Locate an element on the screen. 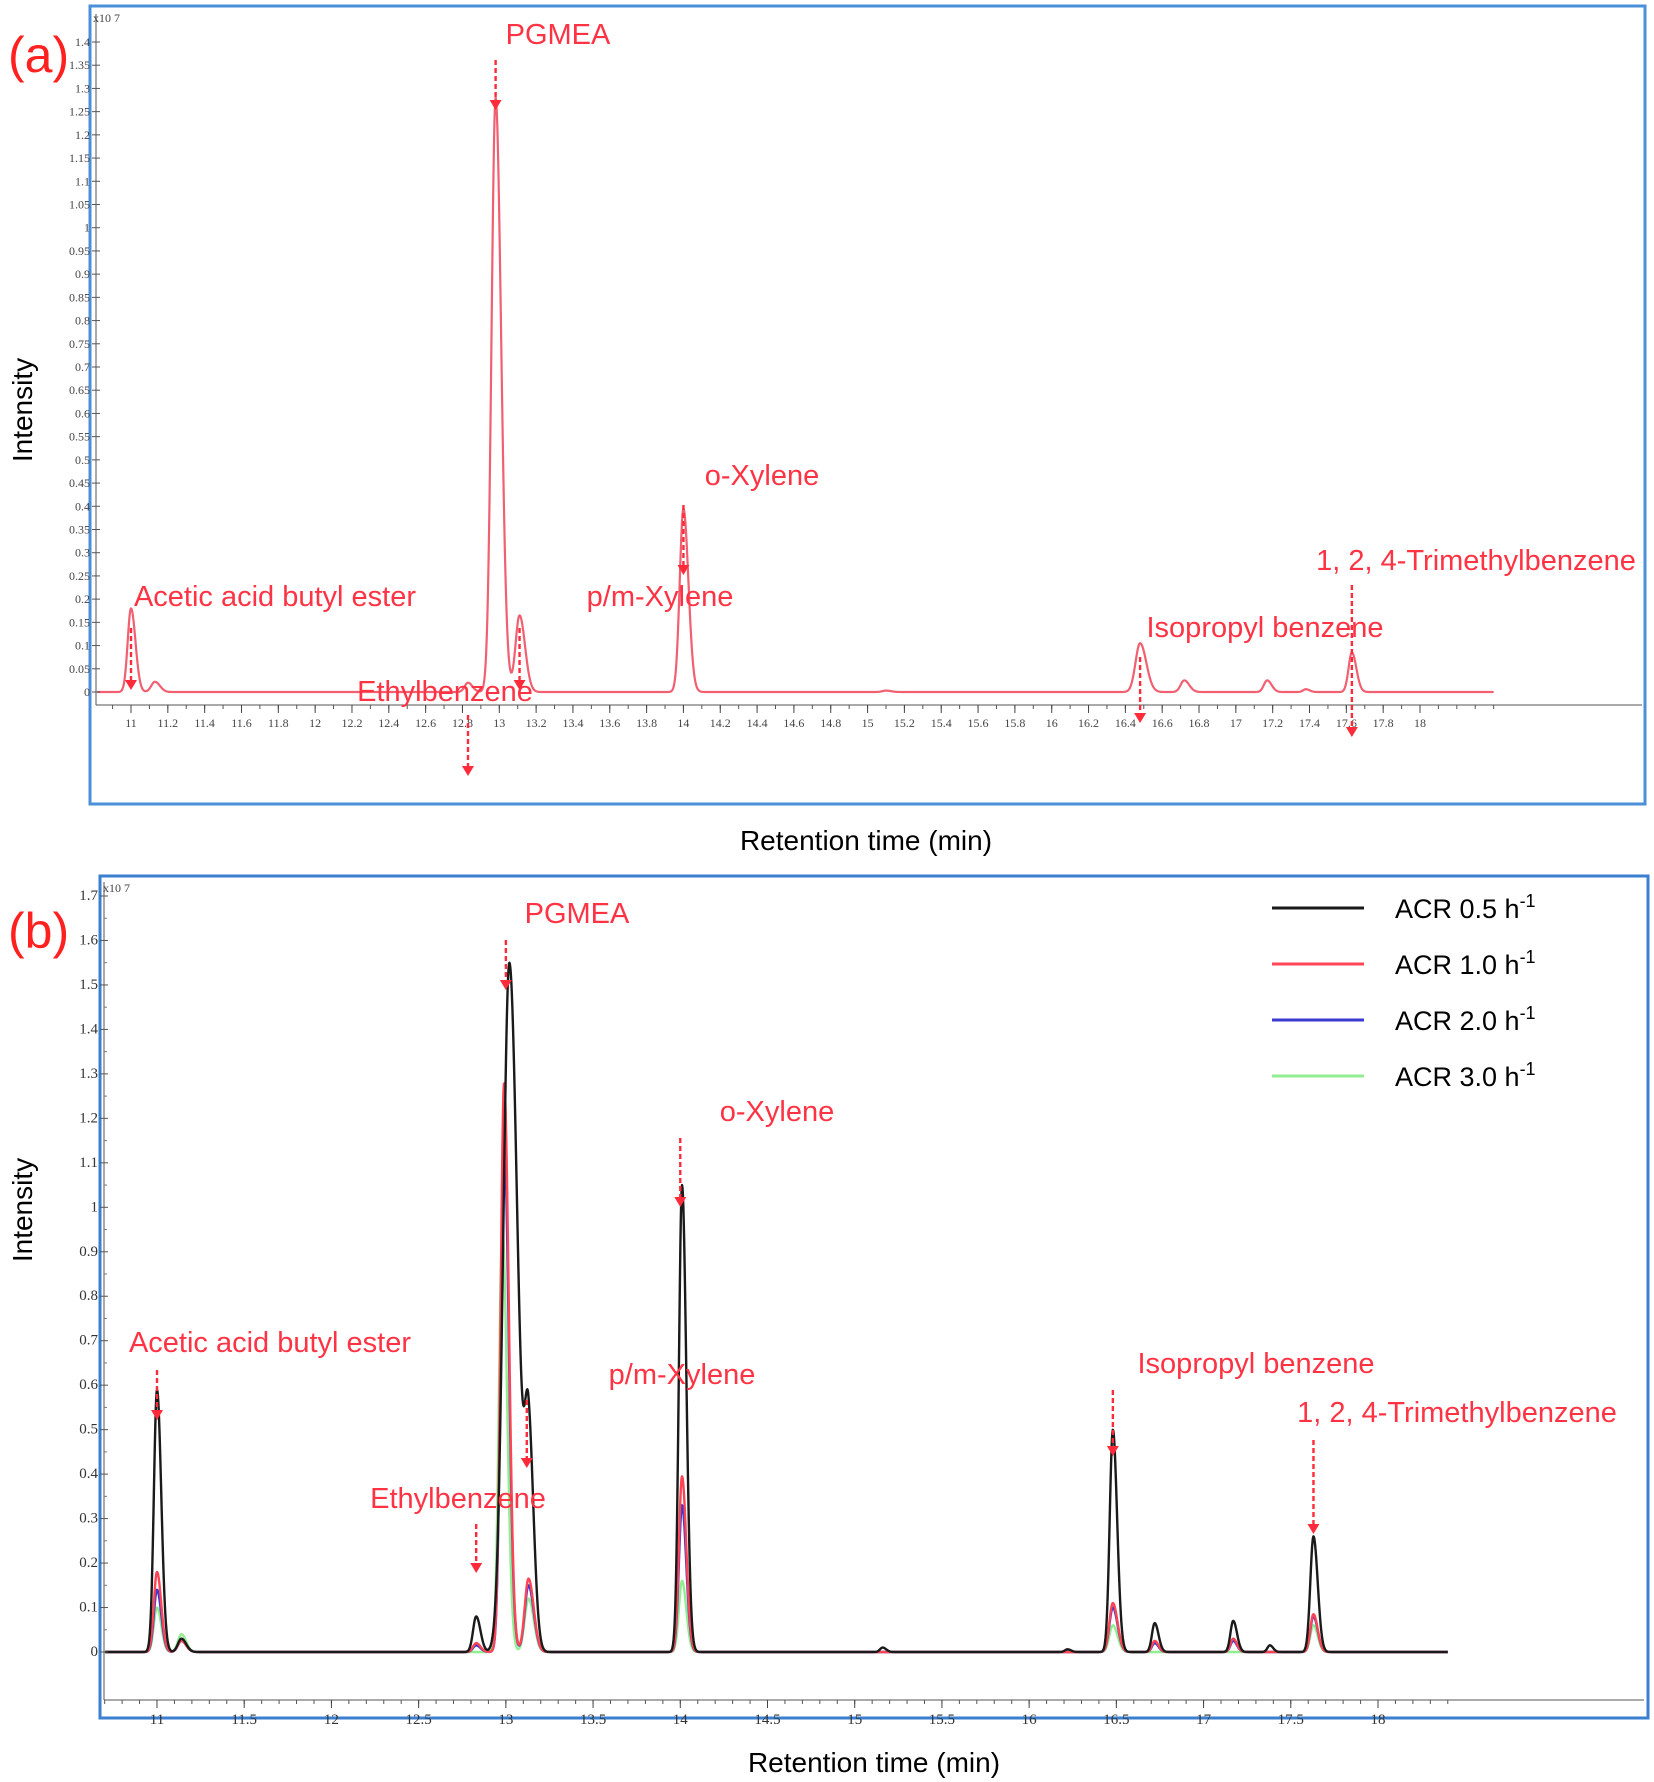  x-tick-label: 16.8 is located at coordinates (1199, 723).